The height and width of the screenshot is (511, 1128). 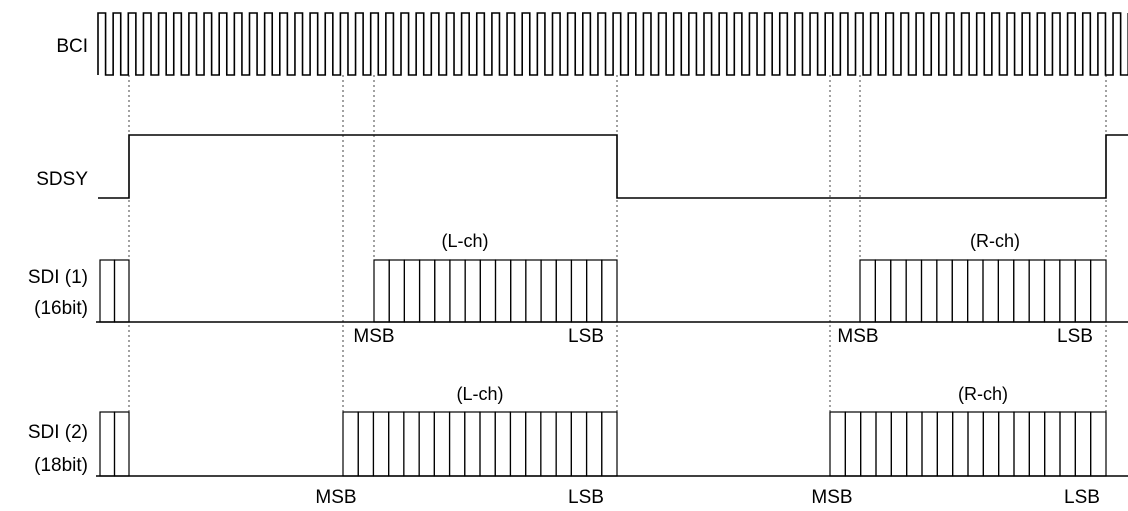 What do you see at coordinates (1075, 336) in the screenshot?
I see `sdi1-right-lsb-label: LSB` at bounding box center [1075, 336].